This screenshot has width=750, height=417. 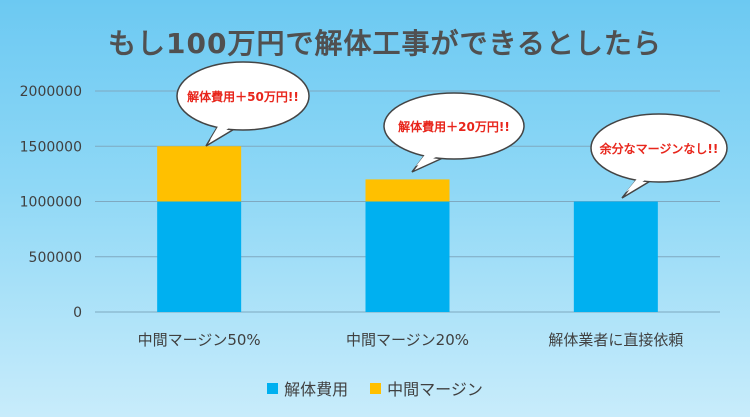 I want to click on category-label: 中間マージン20%, so click(x=407, y=340).